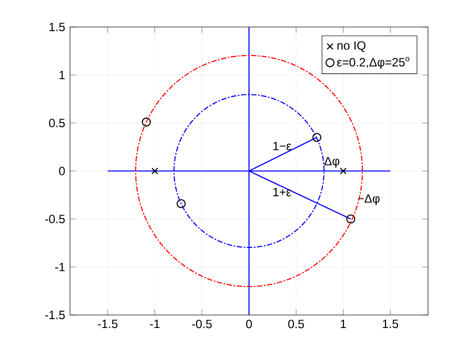 This screenshot has height=355, width=474. What do you see at coordinates (55, 219) in the screenshot?
I see `y-tick-label: -0.5` at bounding box center [55, 219].